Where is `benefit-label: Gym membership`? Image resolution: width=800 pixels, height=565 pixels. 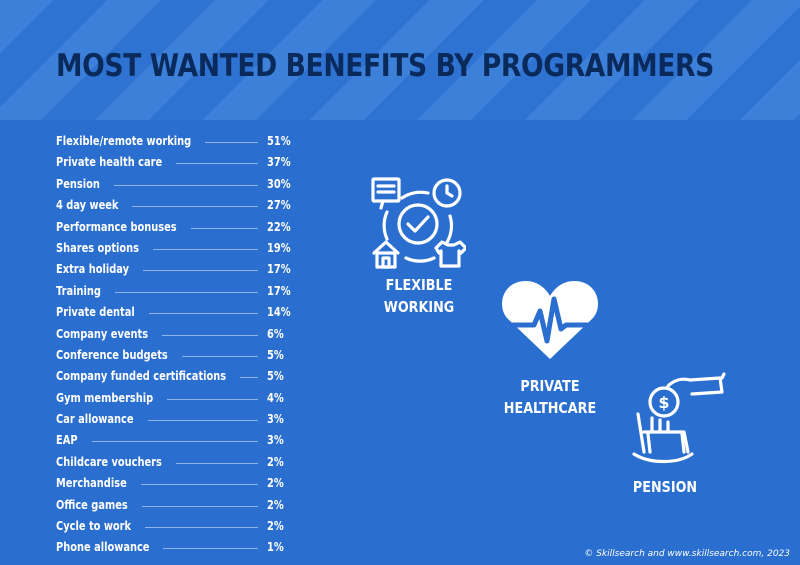
benefit-label: Gym membership is located at coordinates (105, 397).